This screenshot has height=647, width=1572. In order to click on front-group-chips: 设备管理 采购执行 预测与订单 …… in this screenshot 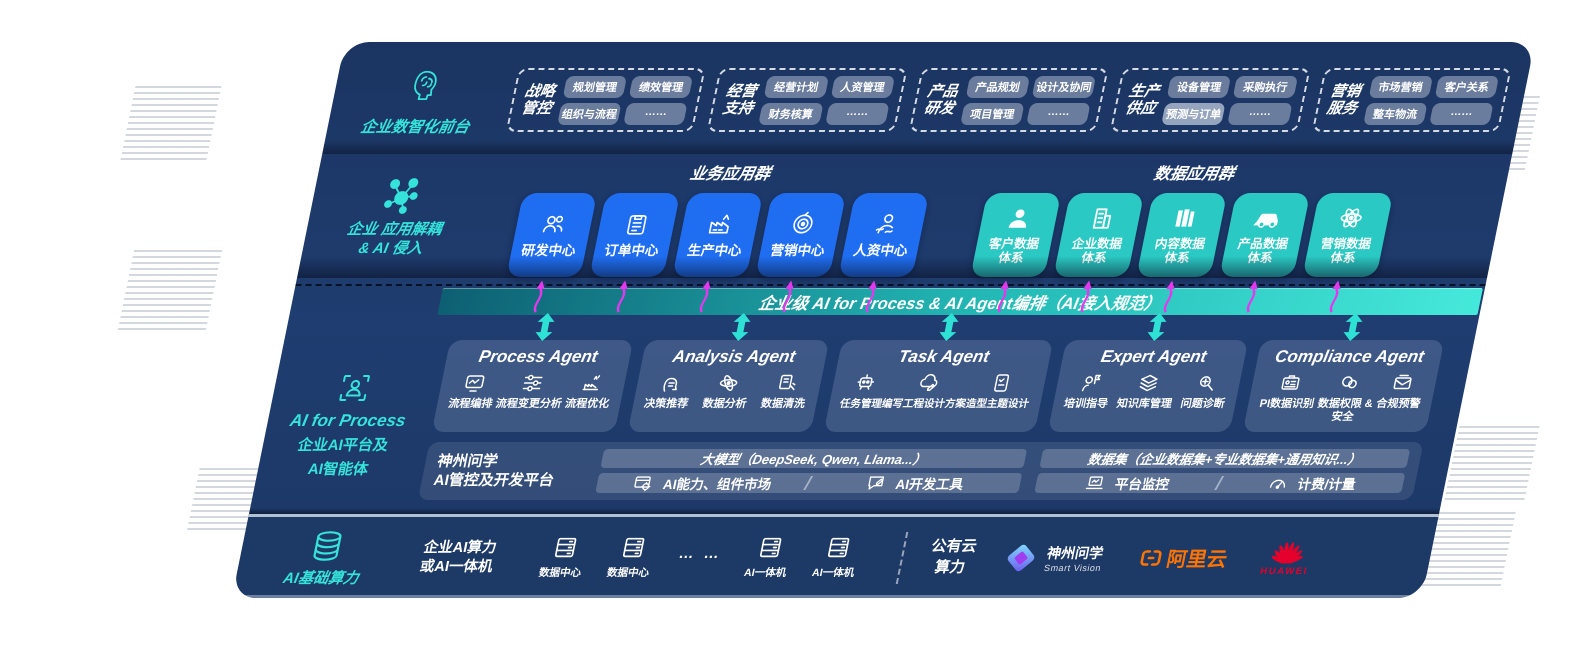, I will do `click(1229, 100)`.